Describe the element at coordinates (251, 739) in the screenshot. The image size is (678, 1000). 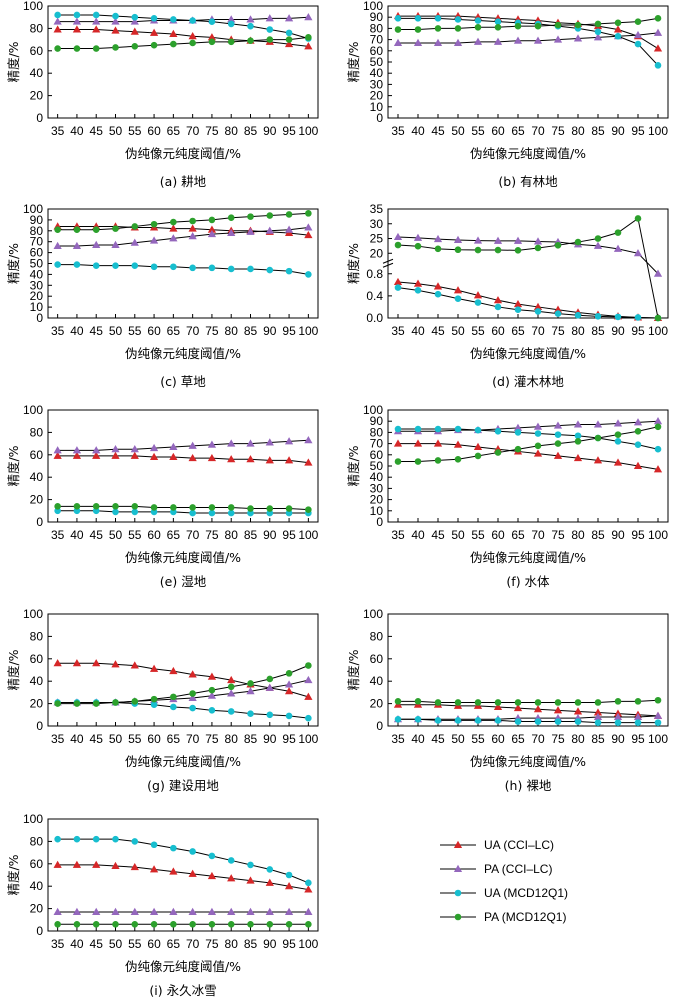
I see `x-tick-label: 85` at that location.